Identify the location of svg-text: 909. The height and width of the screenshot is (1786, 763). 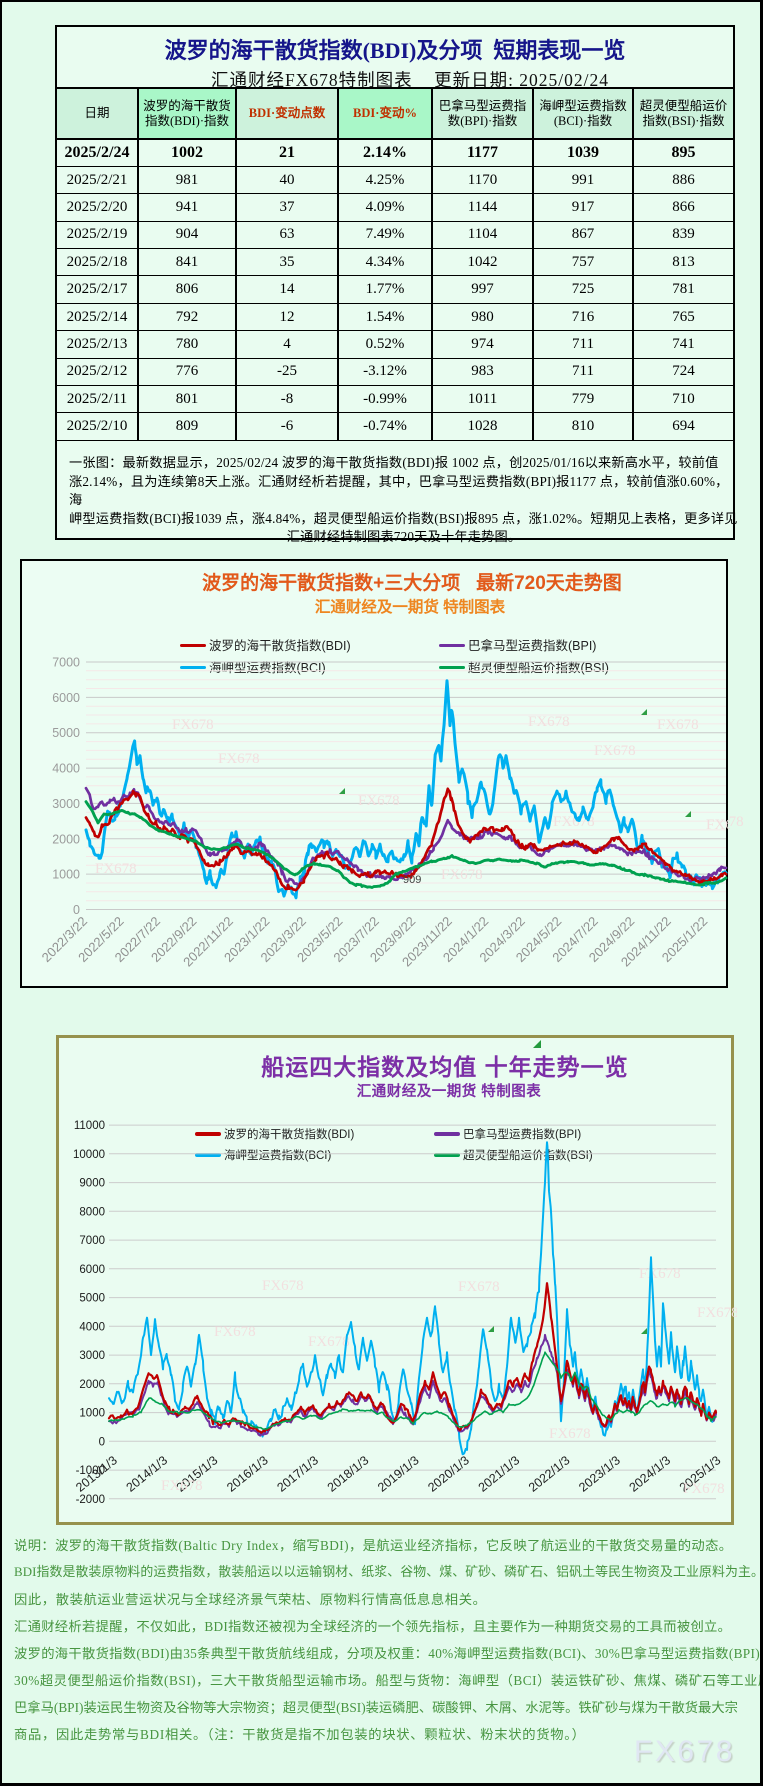
(412, 880).